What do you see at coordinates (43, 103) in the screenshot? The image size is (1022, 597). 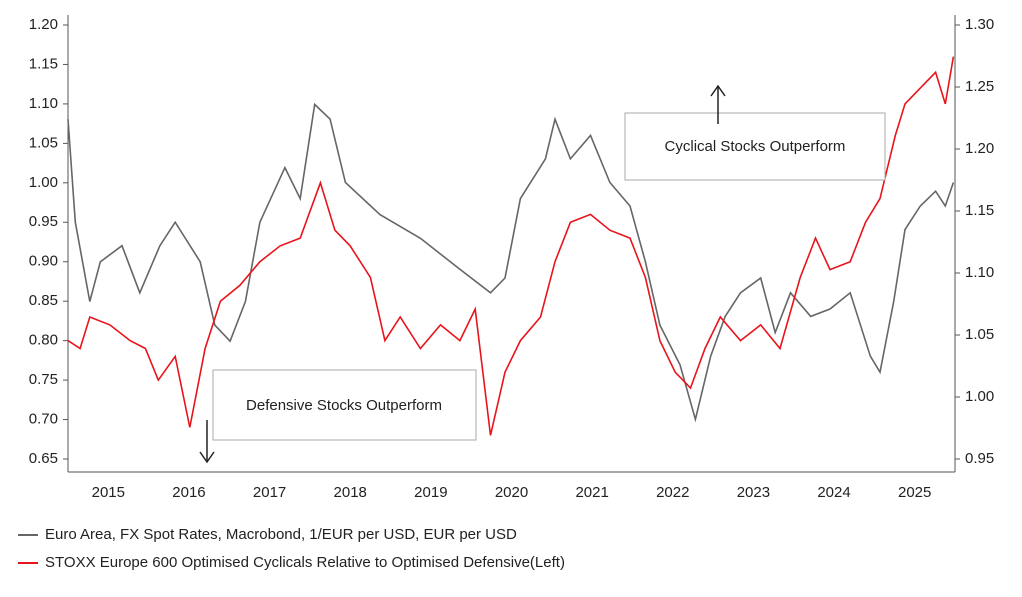 I see `y-tick-label: 1.10` at bounding box center [43, 103].